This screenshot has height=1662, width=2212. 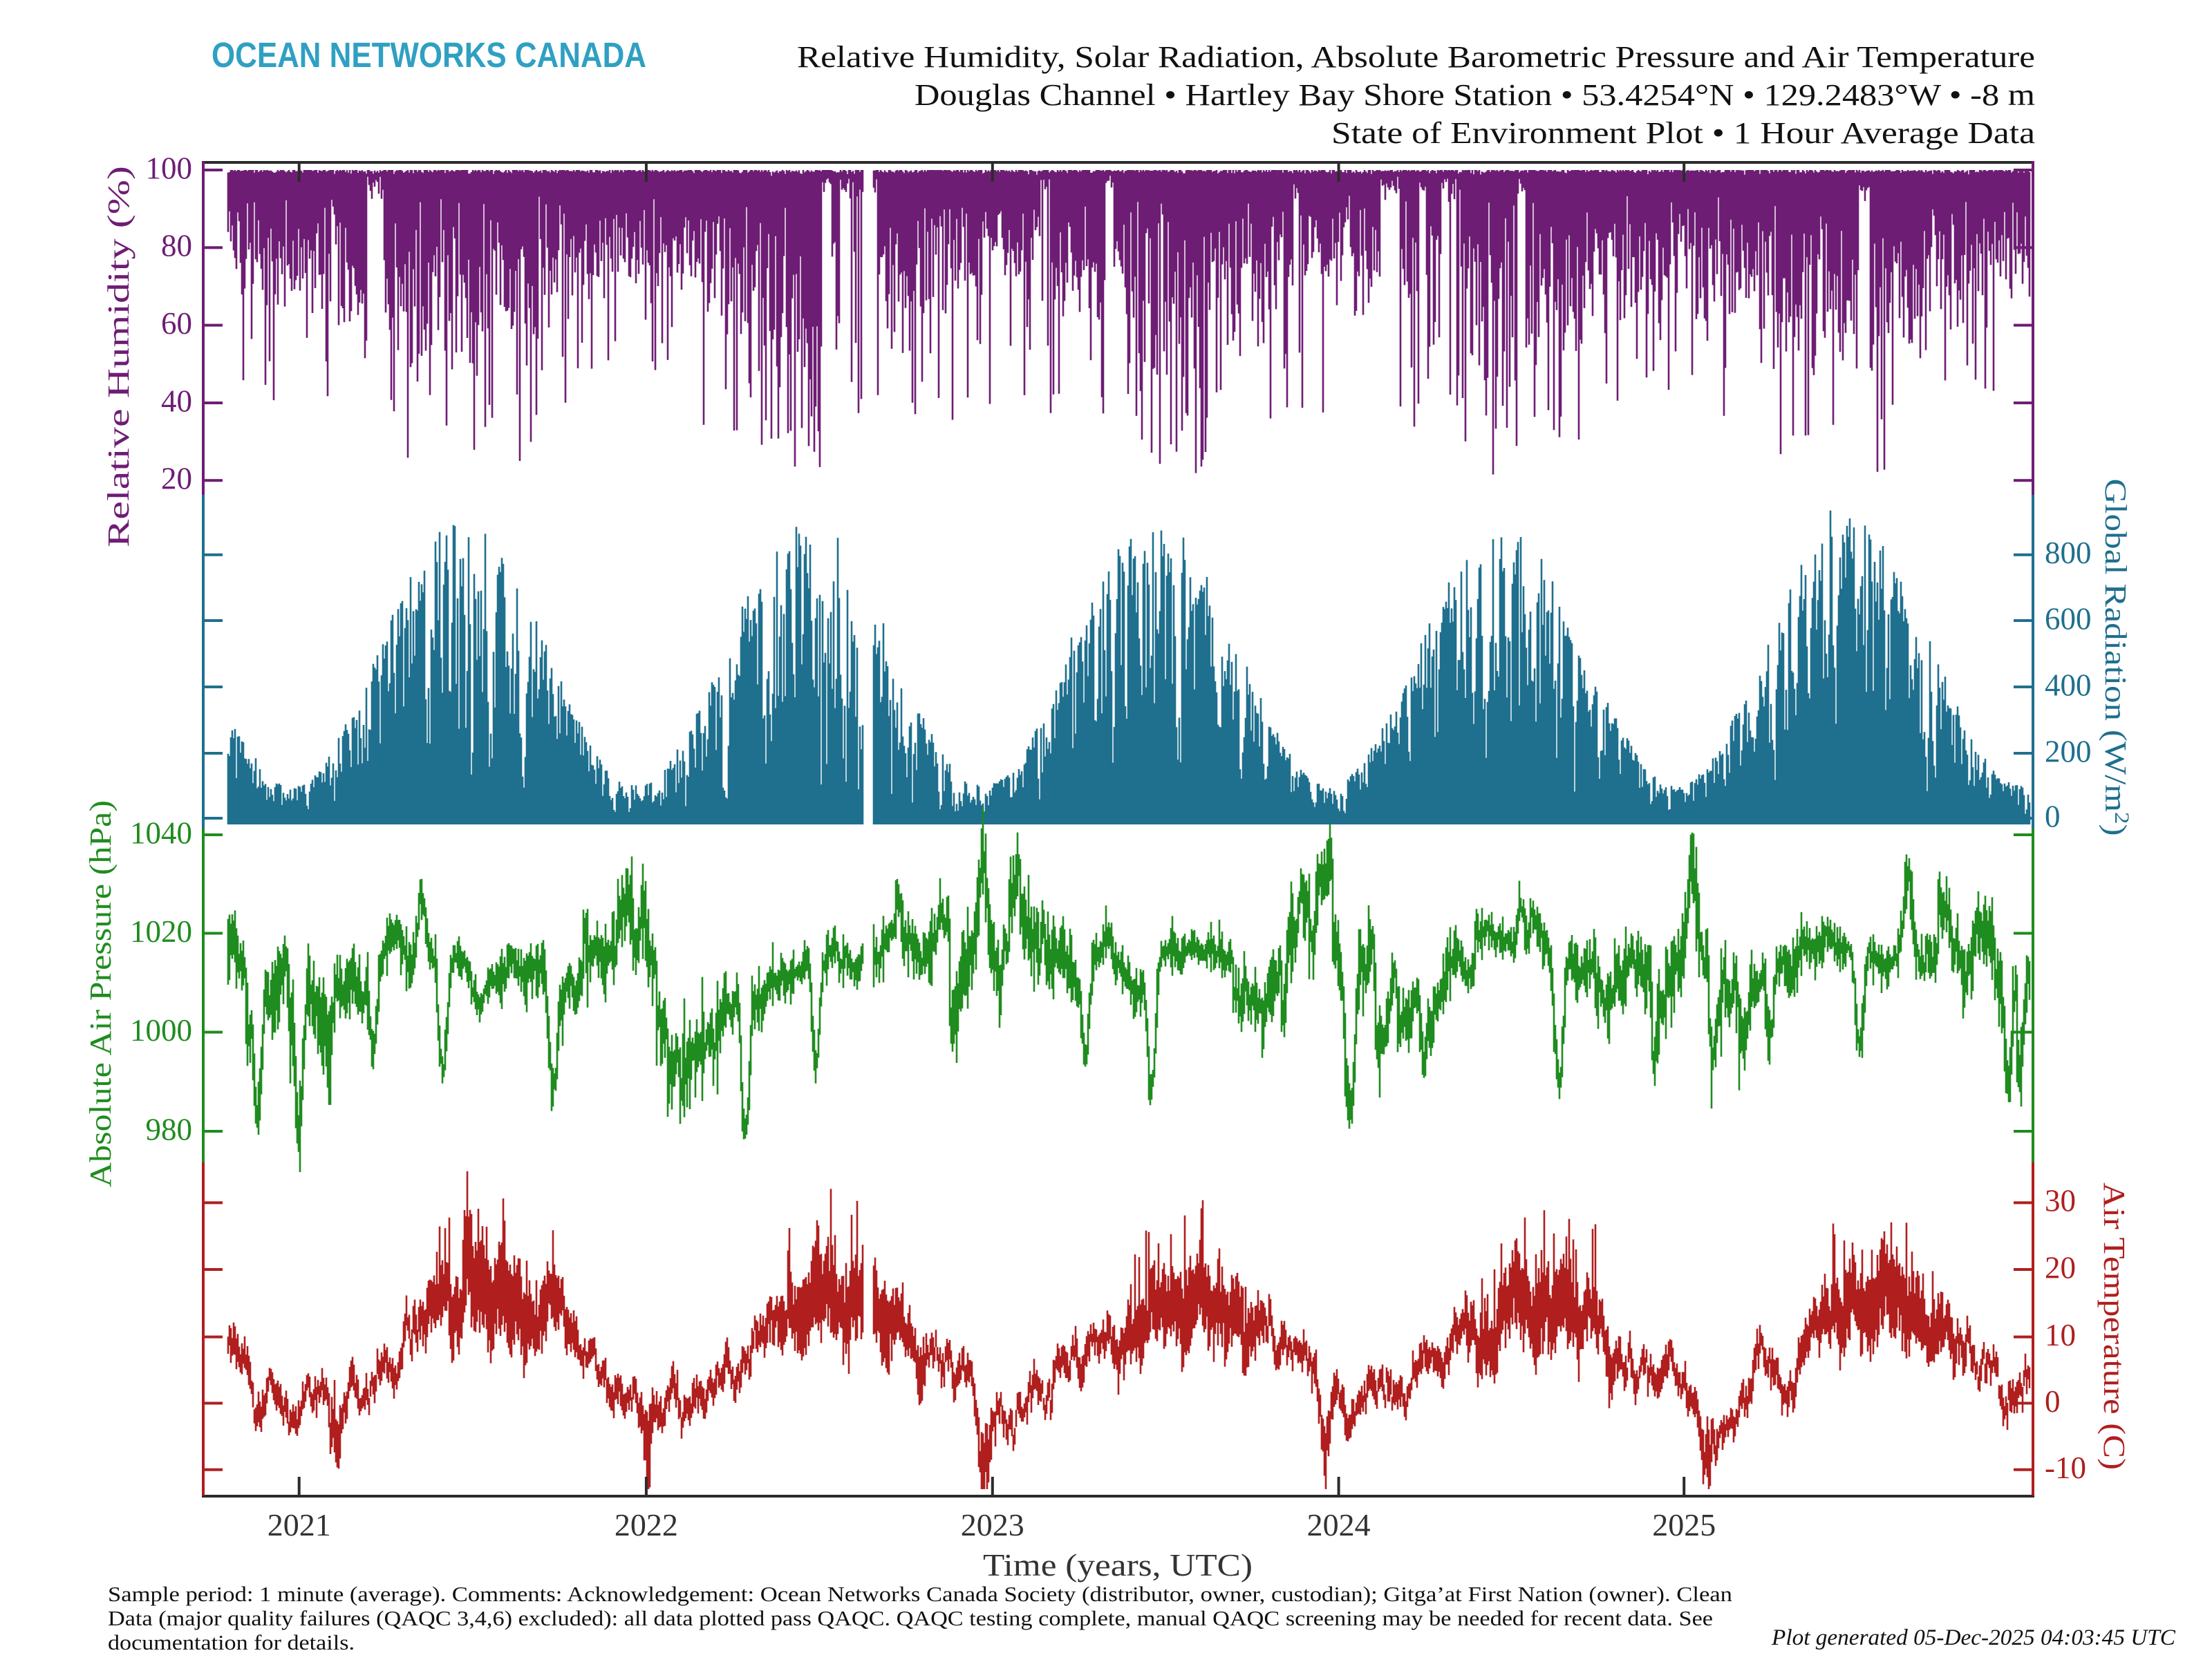 I want to click on svg-text: 80, so click(x=176, y=246).